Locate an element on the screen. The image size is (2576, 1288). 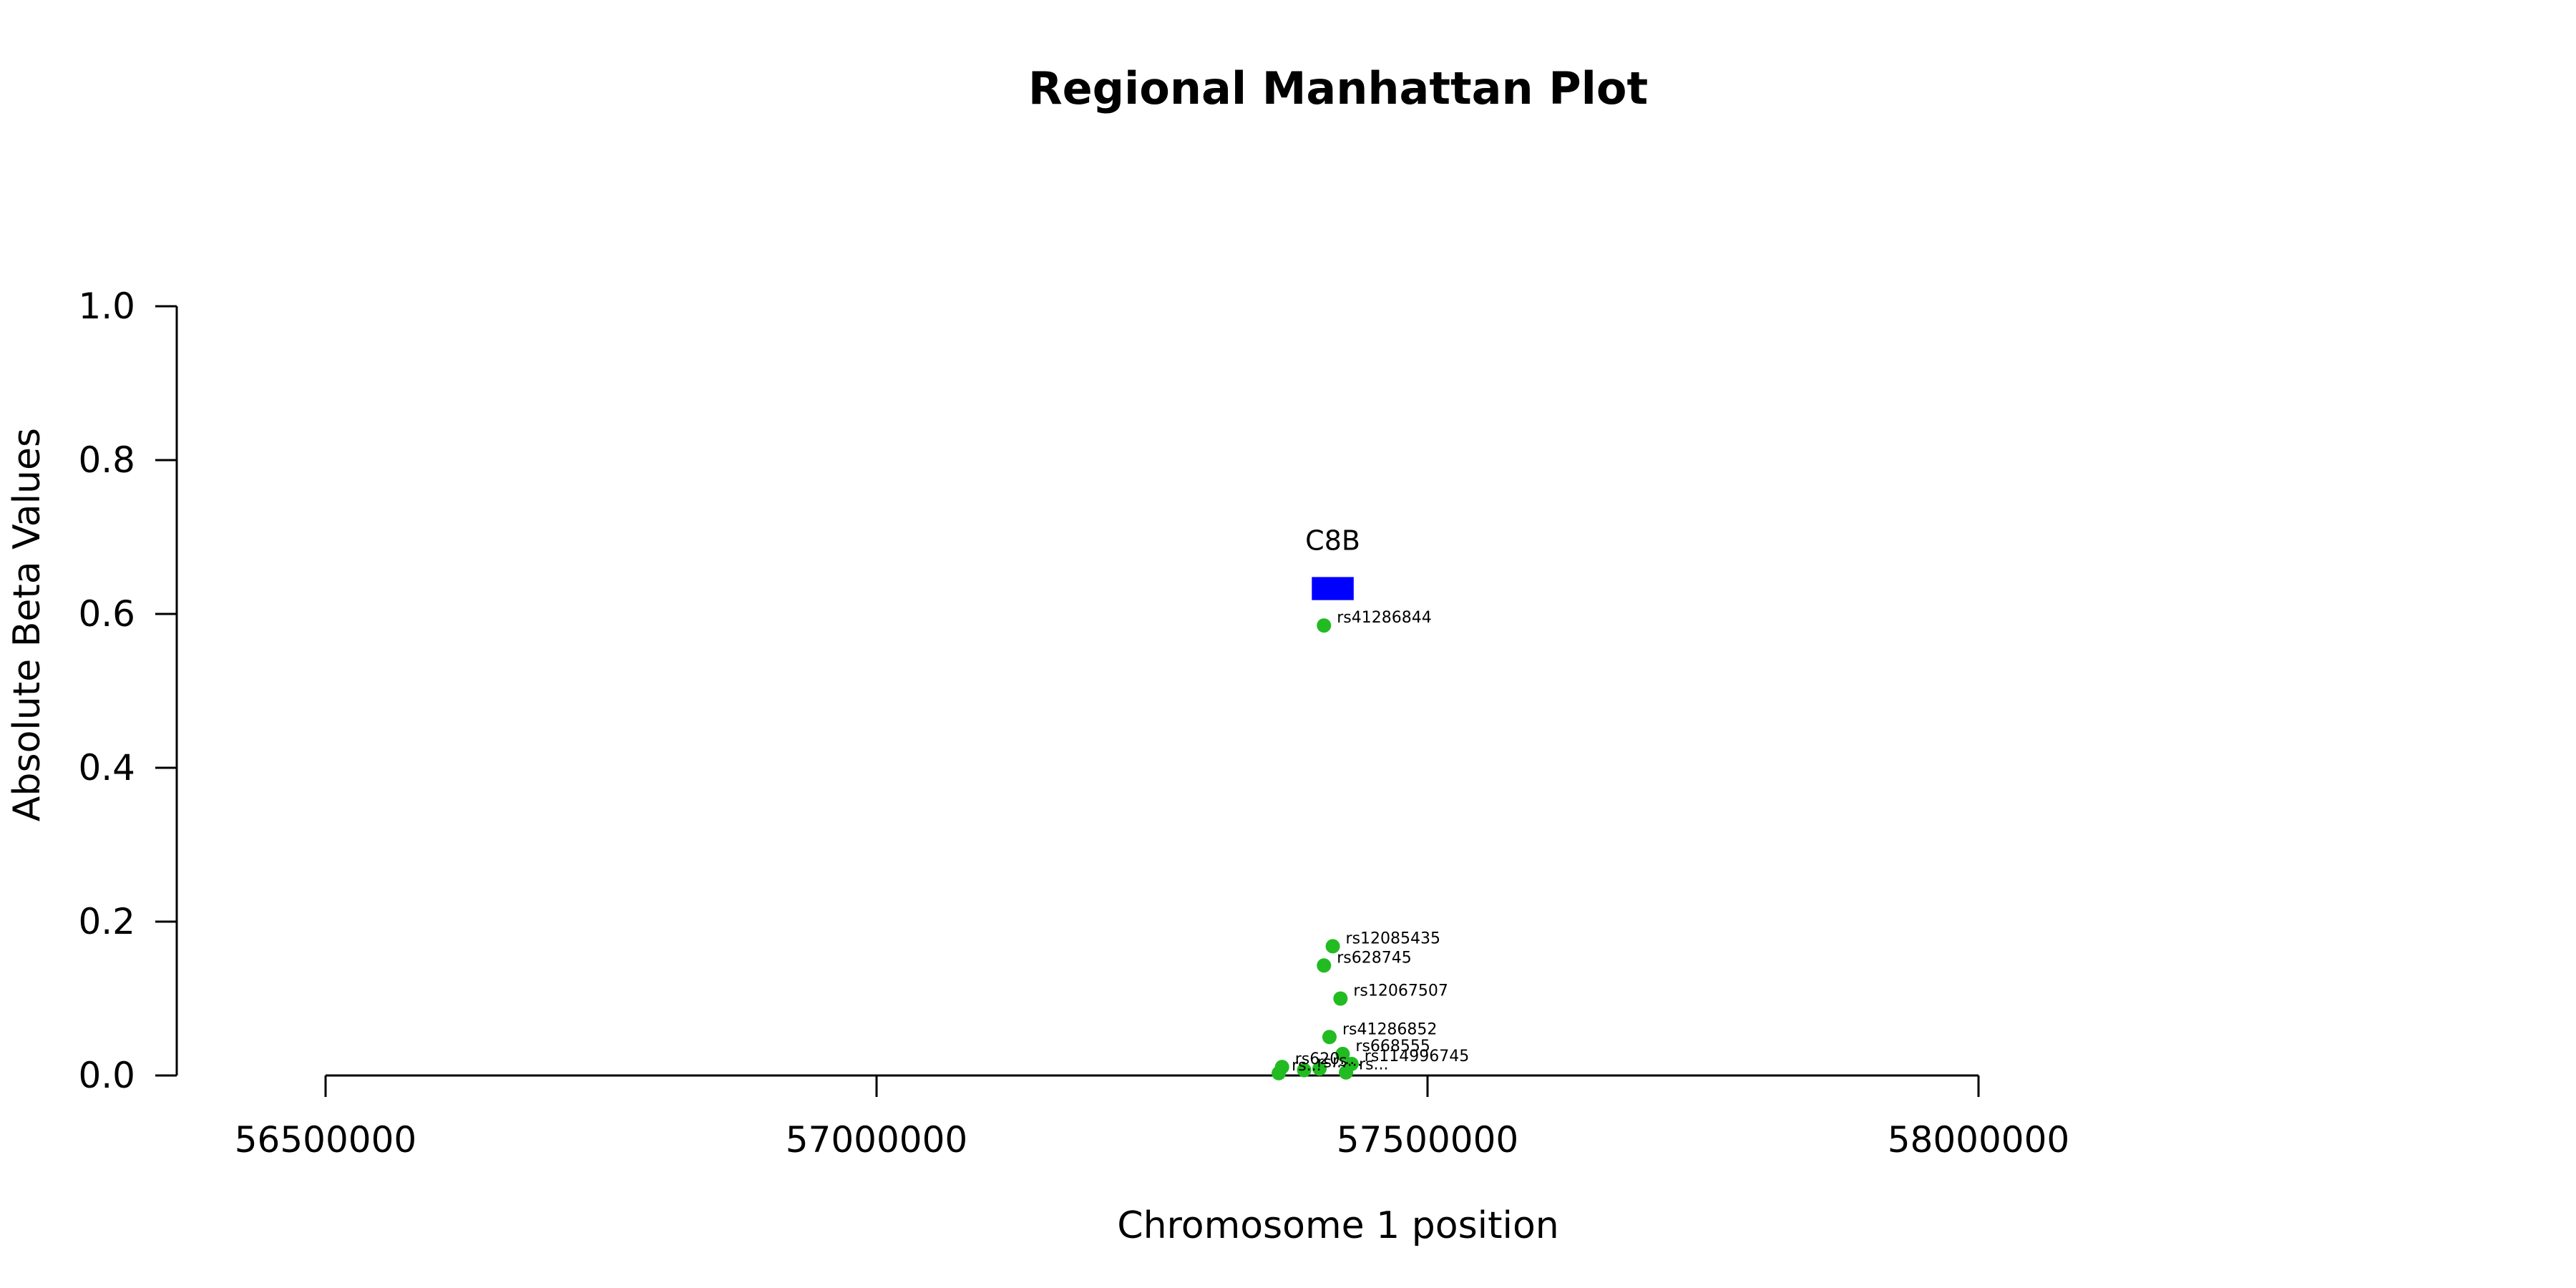
gene-layer: C8B is located at coordinates (1332, 562).